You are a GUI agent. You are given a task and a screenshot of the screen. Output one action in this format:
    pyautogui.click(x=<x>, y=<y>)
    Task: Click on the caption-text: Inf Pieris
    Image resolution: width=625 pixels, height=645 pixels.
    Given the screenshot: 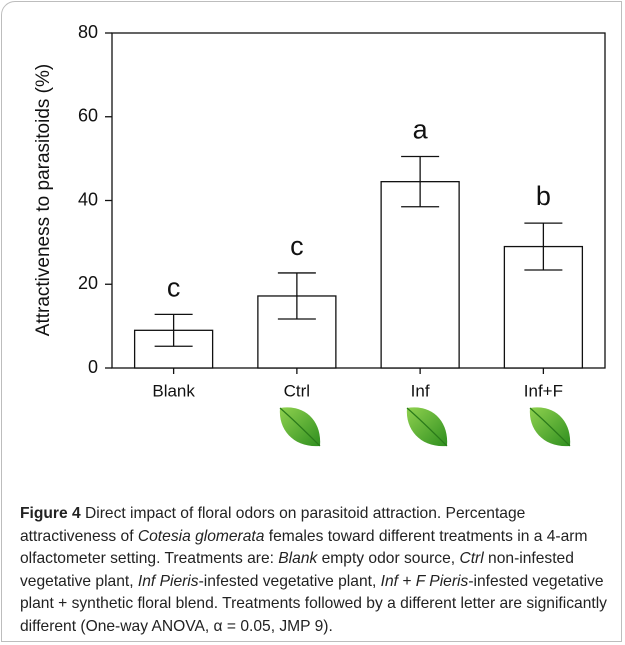 What is the action you would take?
    pyautogui.click(x=168, y=581)
    